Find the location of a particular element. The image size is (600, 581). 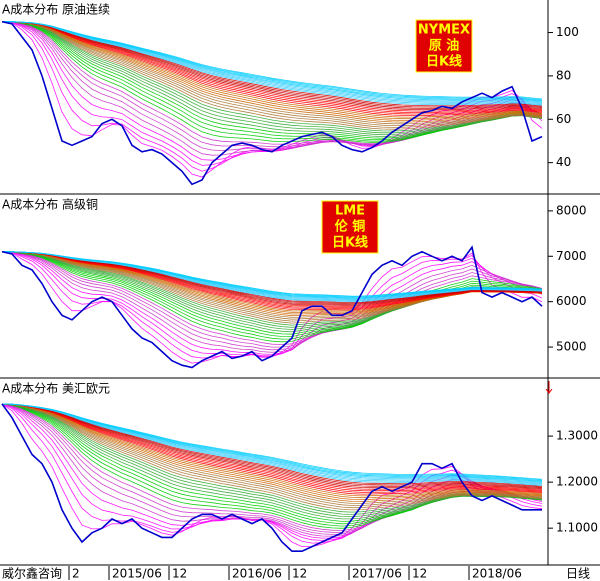

footer-left: 威尔鑫咨询 is located at coordinates (32, 573).